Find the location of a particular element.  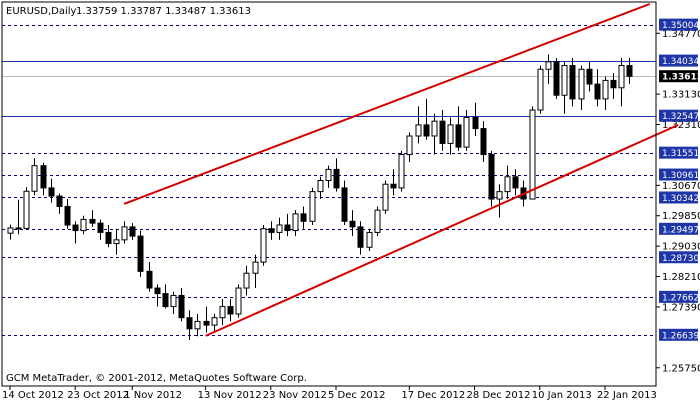

level-price-tag: 1.29497 is located at coordinates (679, 228).